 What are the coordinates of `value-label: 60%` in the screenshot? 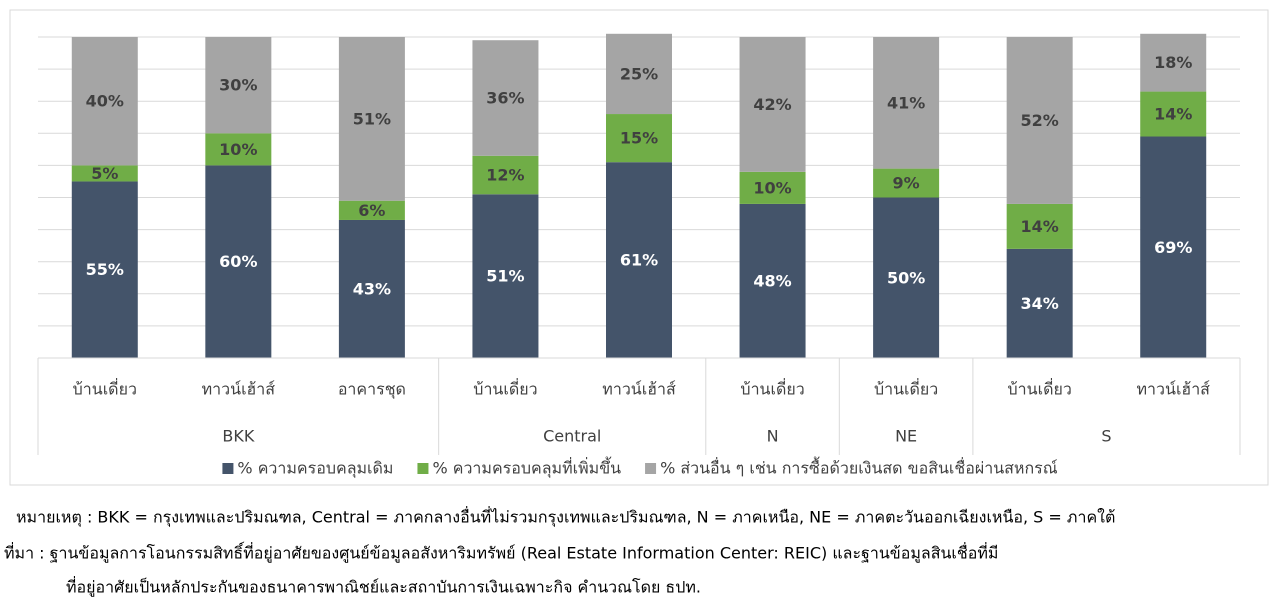 It's located at (238, 261).